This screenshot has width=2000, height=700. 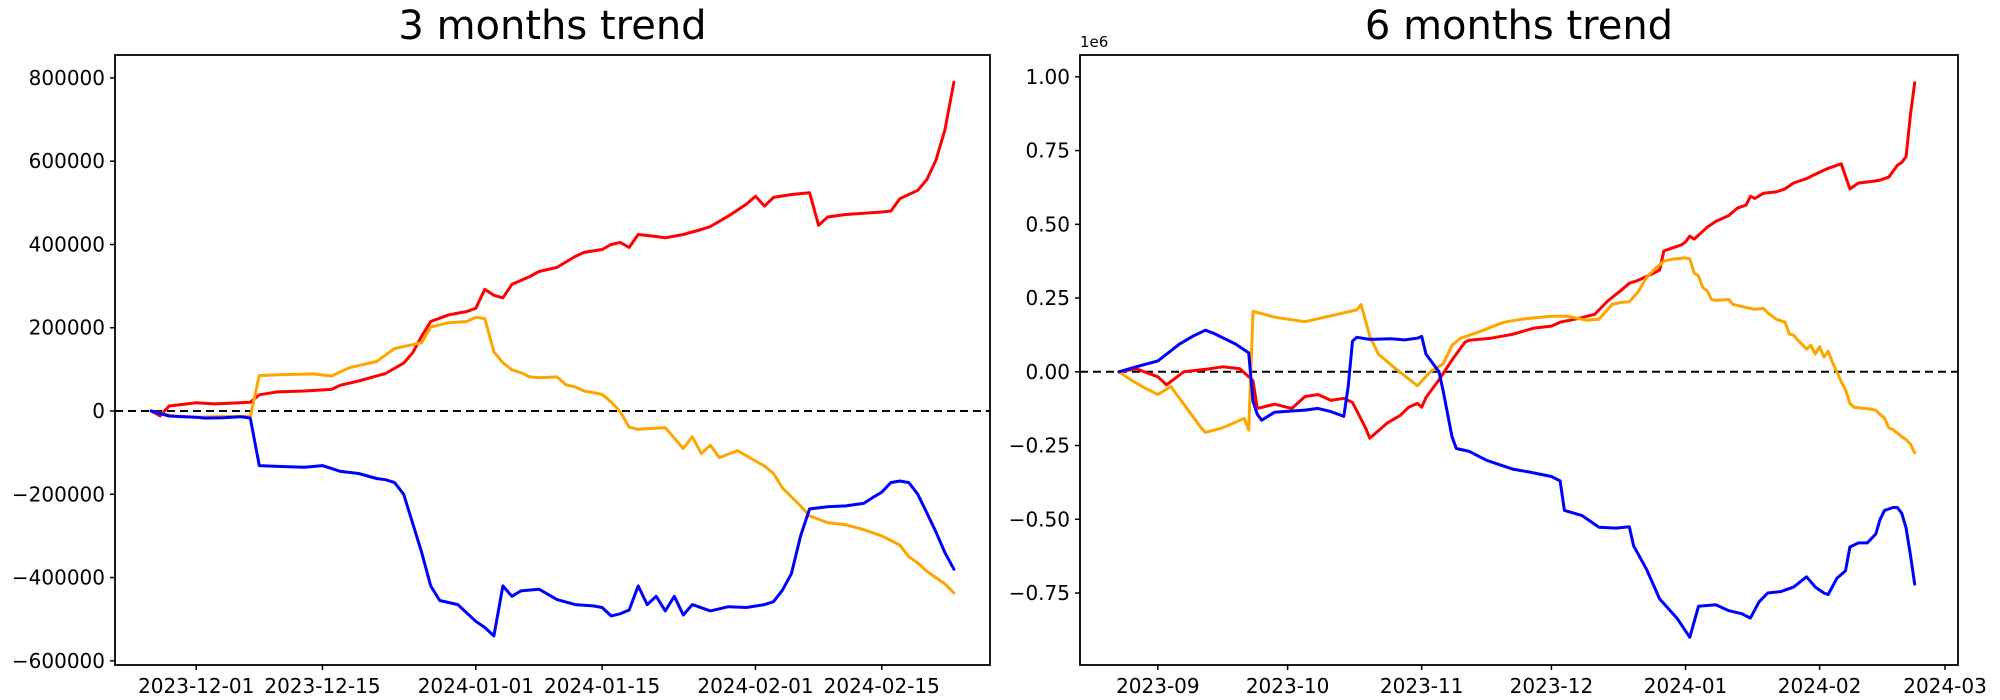 What do you see at coordinates (196, 686) in the screenshot?
I see `x-tick-label: 2023-12-01` at bounding box center [196, 686].